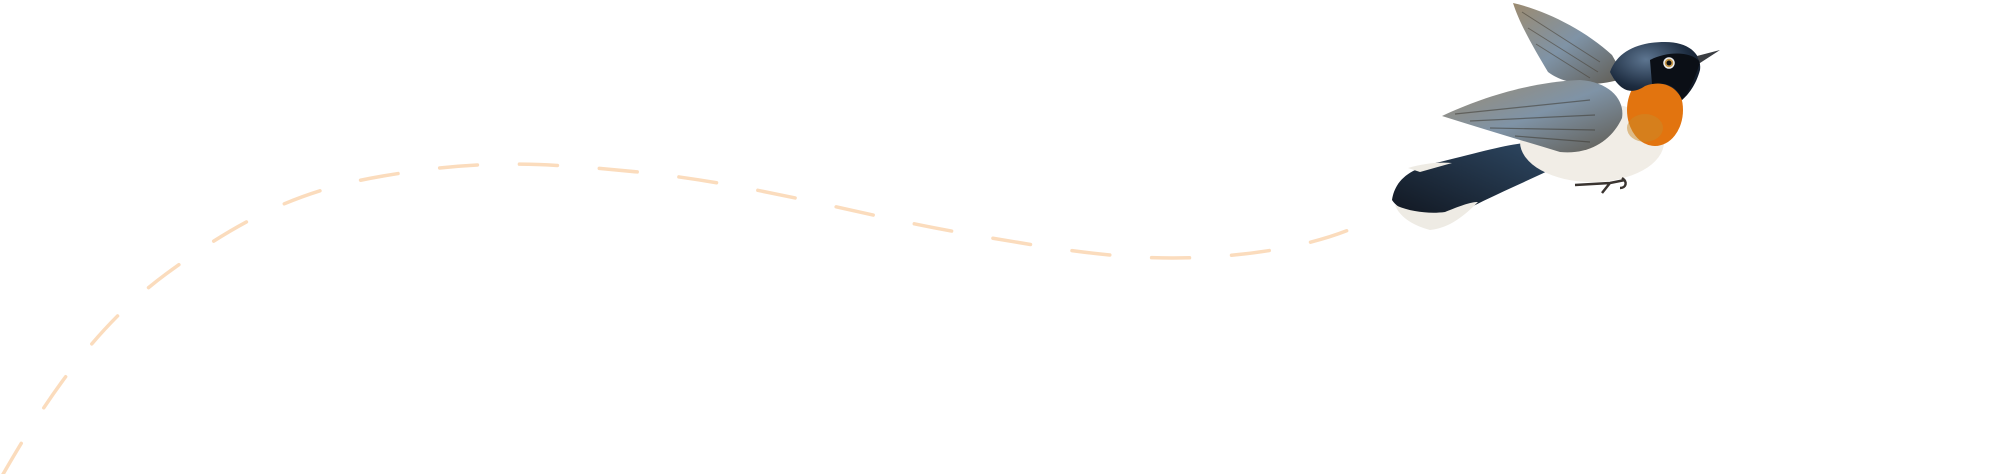 The width and height of the screenshot is (2000, 474). I want to click on bird-feet, so click(1600, 185).